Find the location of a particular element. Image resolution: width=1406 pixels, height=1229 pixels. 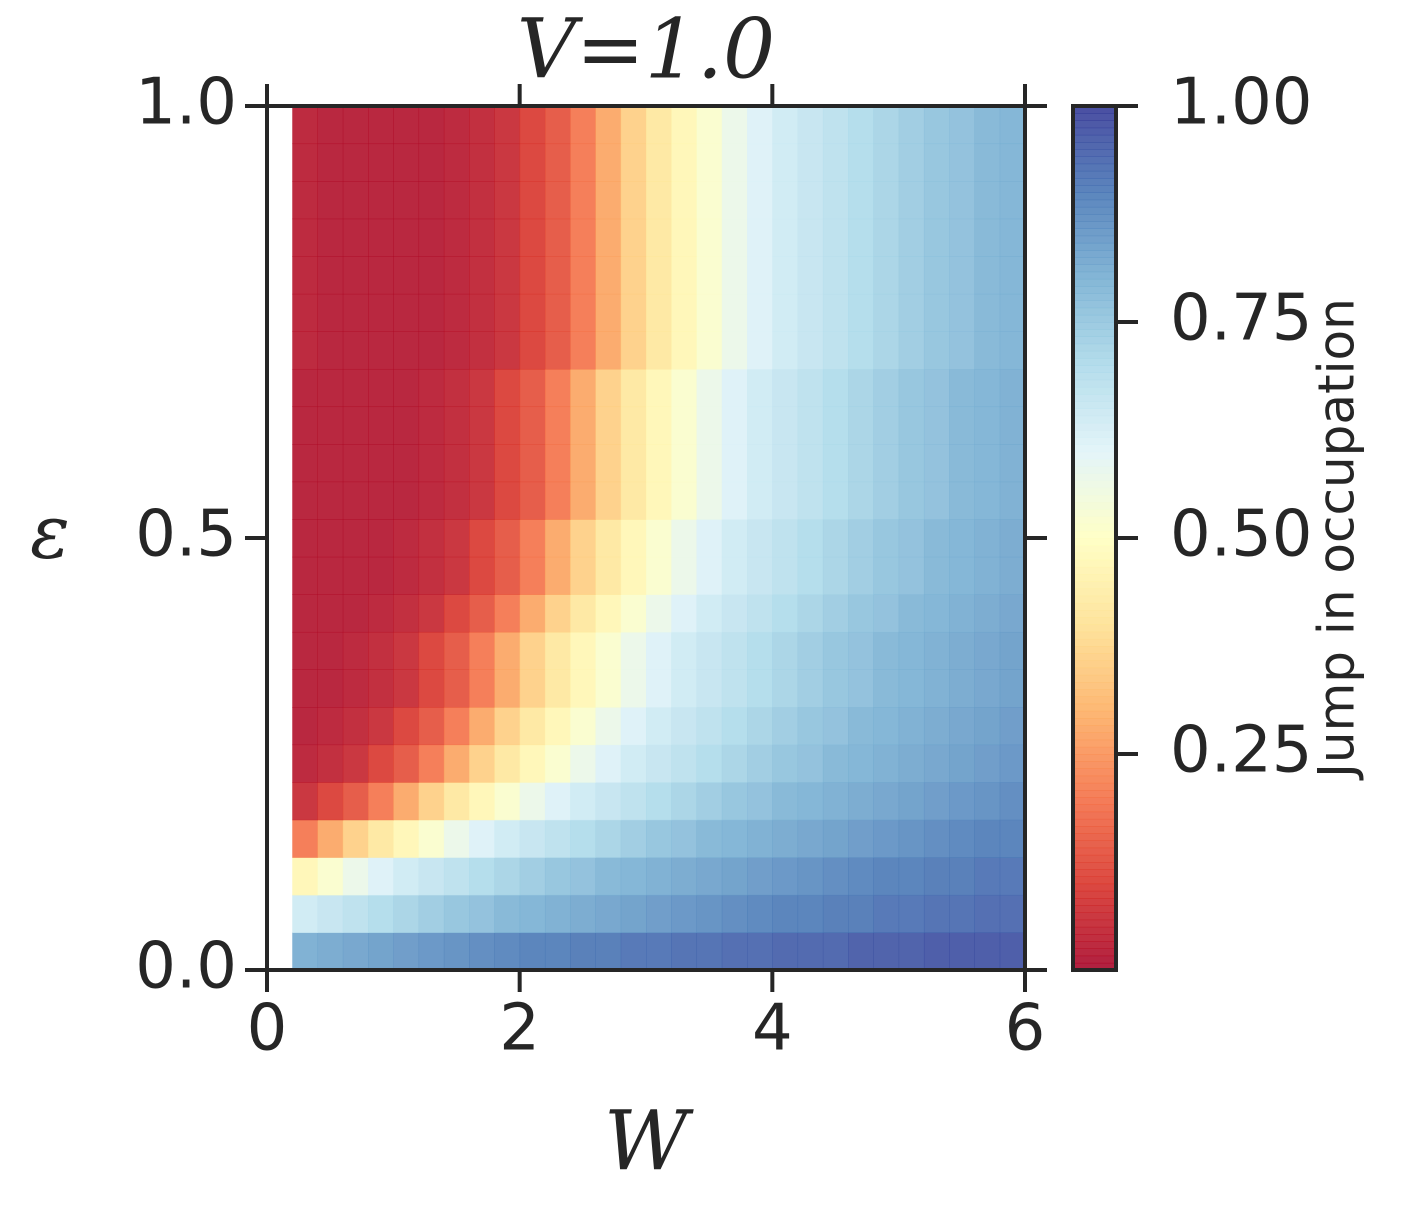

x-tick-label: 0 is located at coordinates (267, 1029).